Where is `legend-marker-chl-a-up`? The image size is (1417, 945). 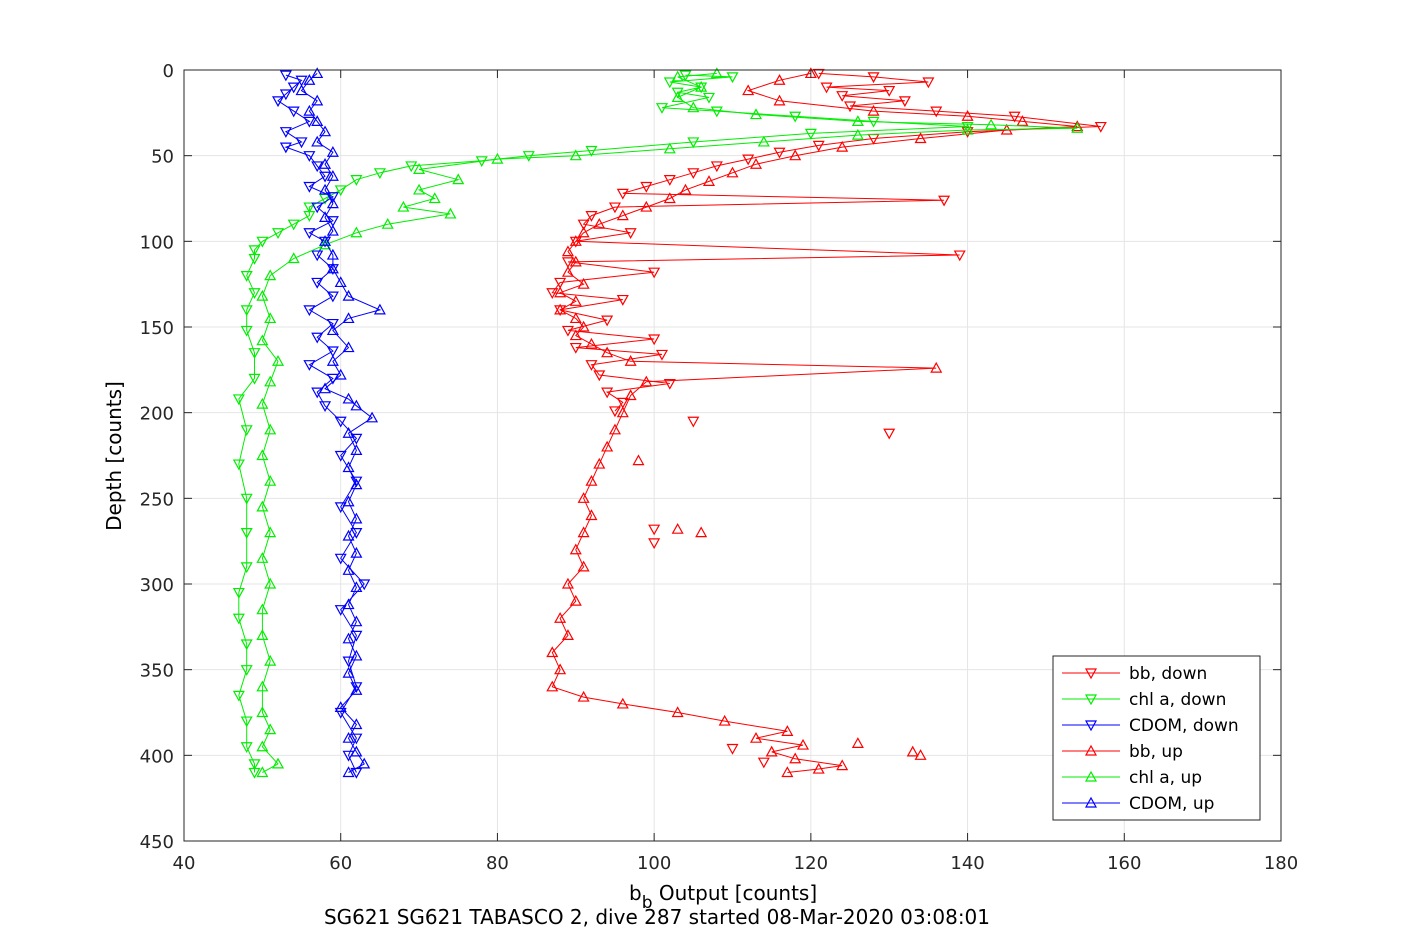
legend-marker-chl-a-up is located at coordinates (1091, 776).